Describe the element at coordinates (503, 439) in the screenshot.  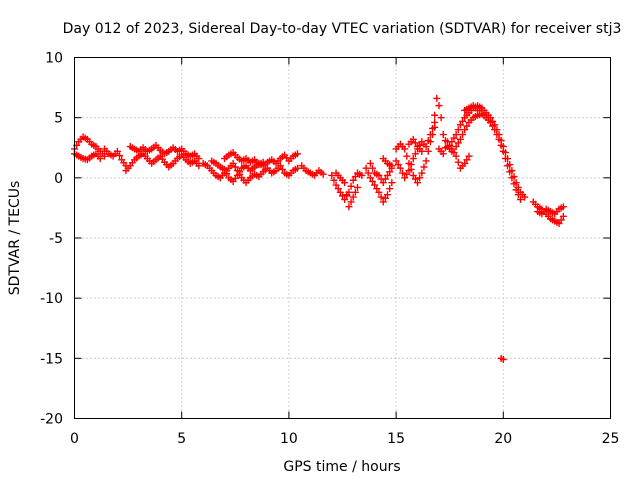
I see `x-tick-label: 20` at that location.